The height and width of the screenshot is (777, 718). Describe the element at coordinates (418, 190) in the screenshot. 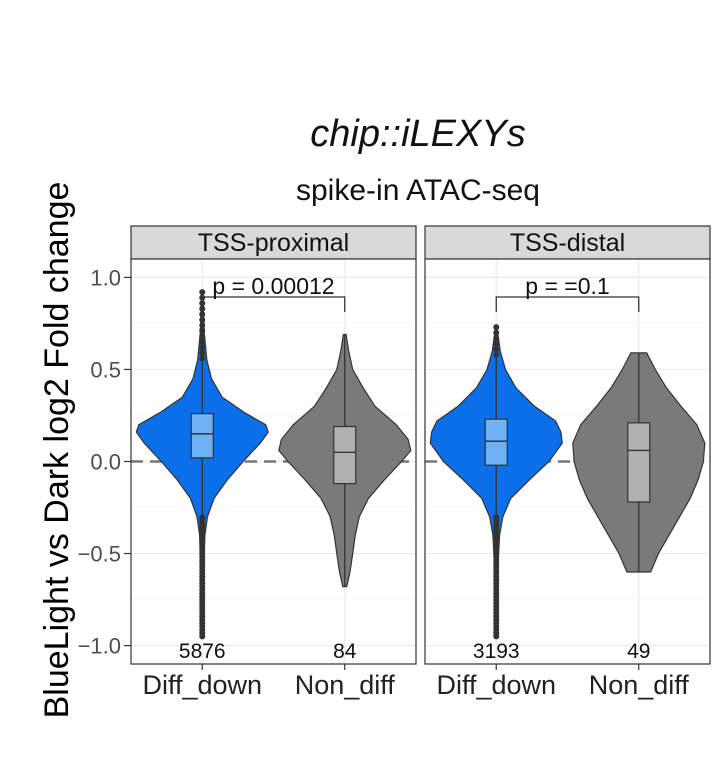

I see `chart-subtitle: spike-in ATAC-seq` at that location.